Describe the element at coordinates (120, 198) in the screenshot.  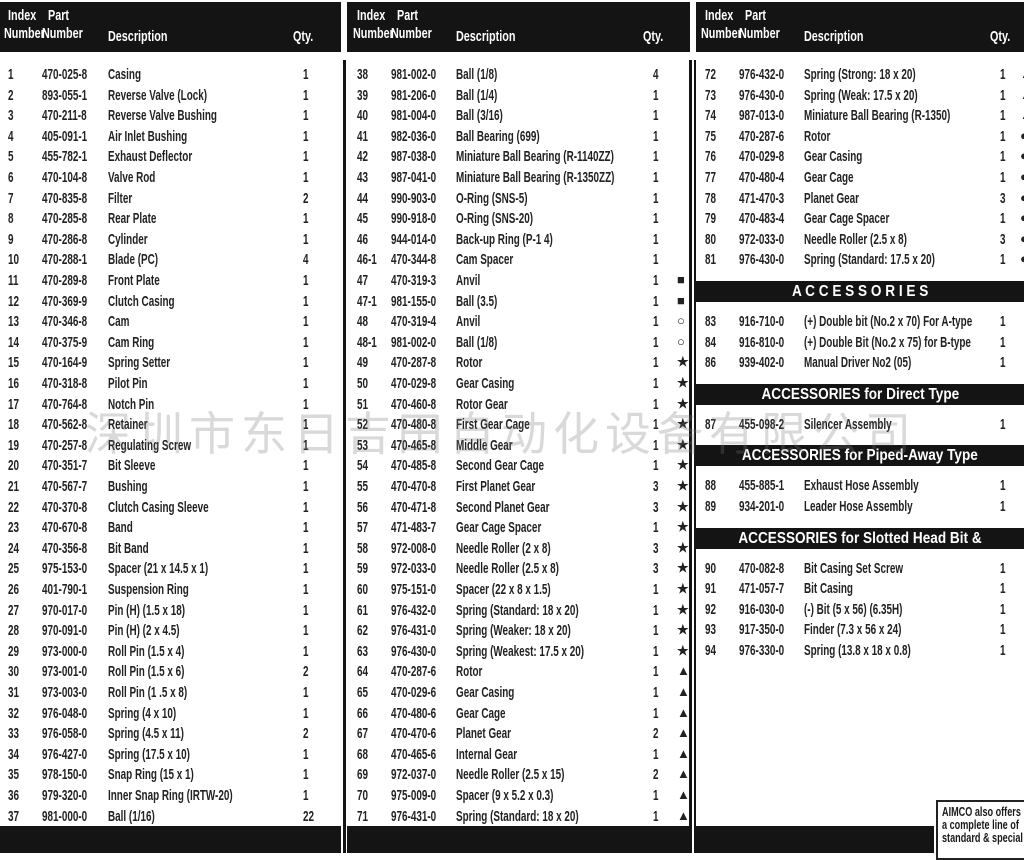
I see `description: Filter` at that location.